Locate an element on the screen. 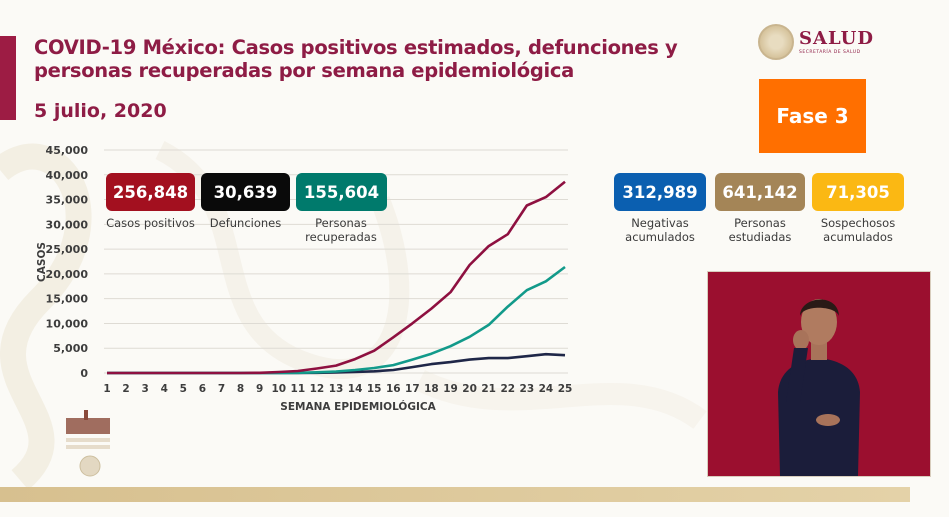 The width and height of the screenshot is (949, 517). salud-logo: SALUD SECRETARÍA DE SALUD is located at coordinates (816, 42).